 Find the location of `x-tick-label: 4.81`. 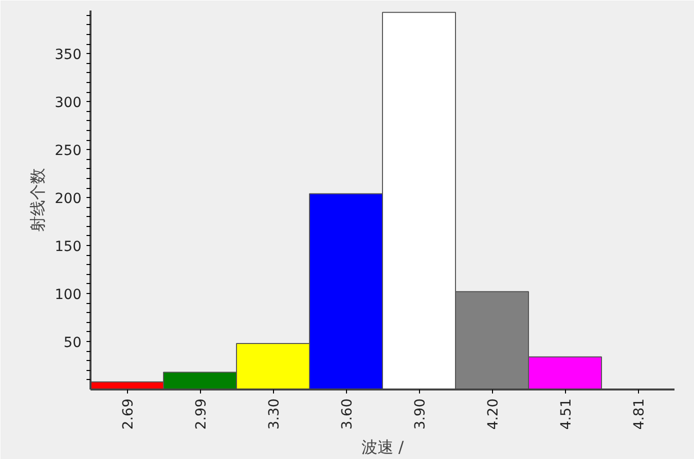

x-tick-label: 4.81 is located at coordinates (640, 414).